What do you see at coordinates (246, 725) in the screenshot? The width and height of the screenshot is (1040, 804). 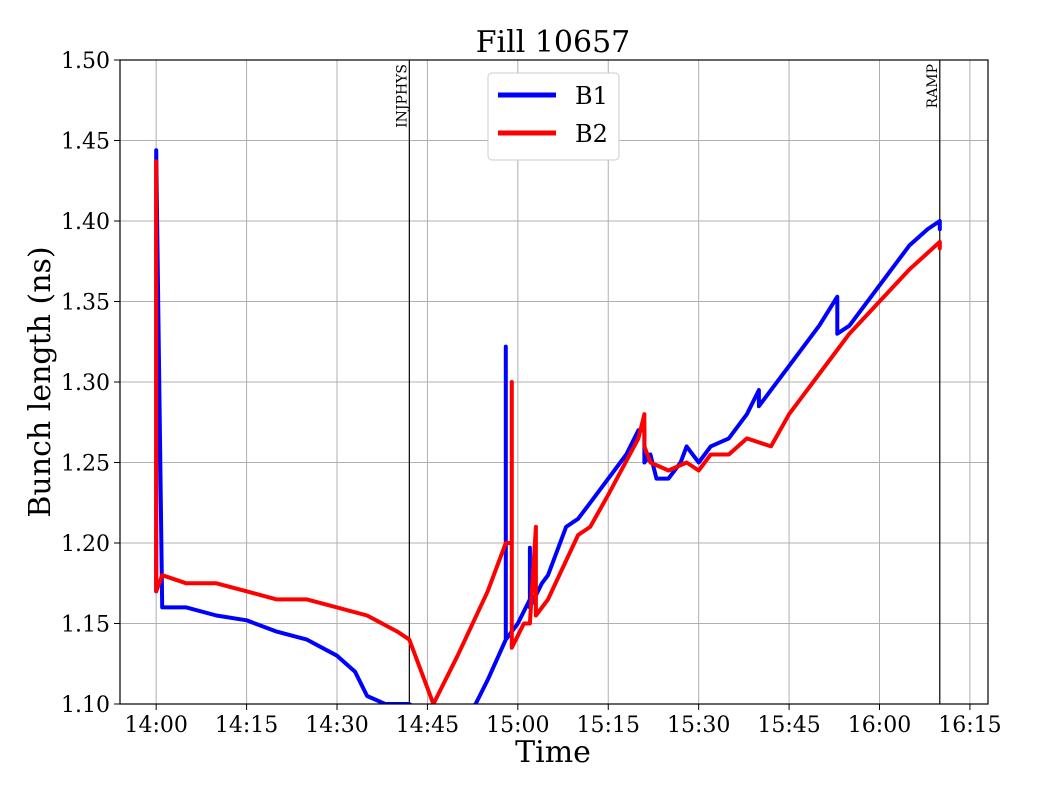 I see `x-tick-label: 14:15` at bounding box center [246, 725].